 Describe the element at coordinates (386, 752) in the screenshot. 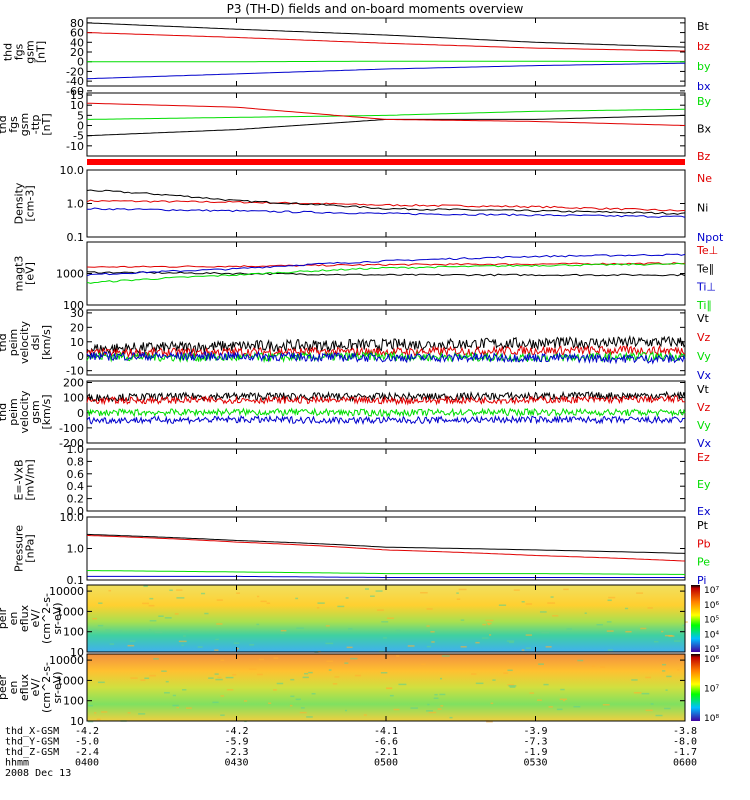

I see `footer-value: -2.1` at that location.